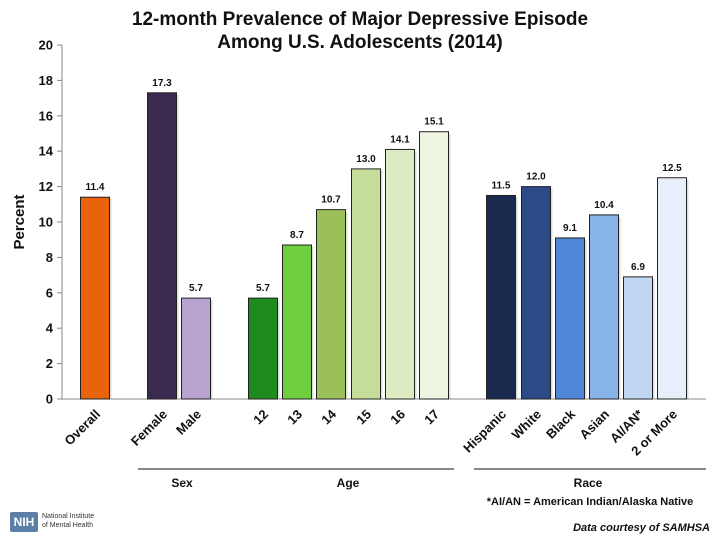  What do you see at coordinates (360, 42) in the screenshot?
I see `chart-subtitle: Among U.S. Adolescents (2014)` at bounding box center [360, 42].